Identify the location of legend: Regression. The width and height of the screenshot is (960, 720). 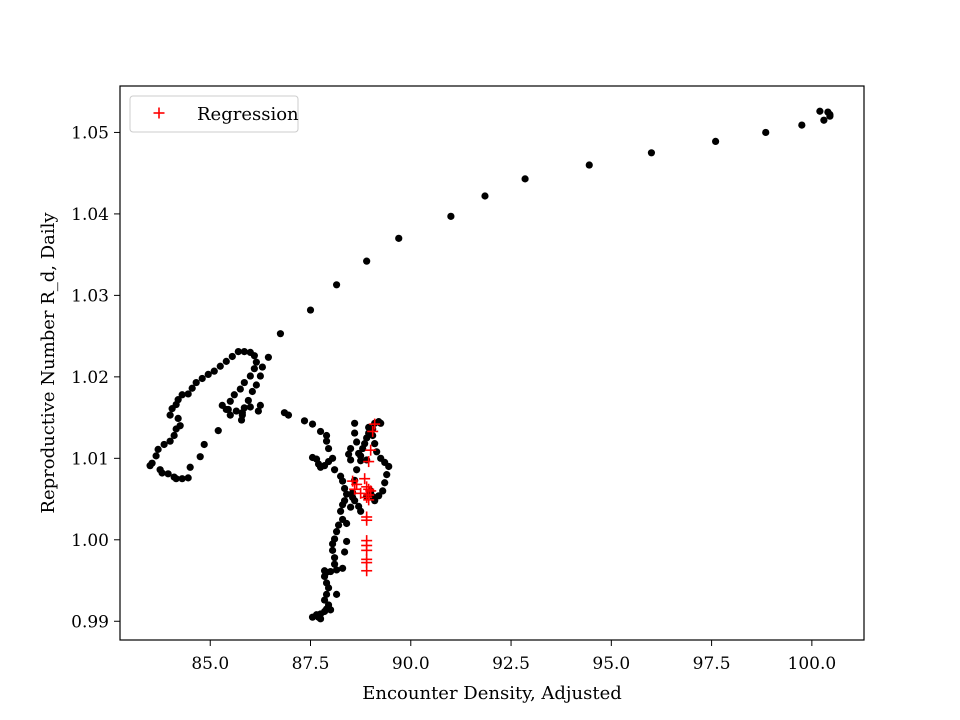
(214, 114).